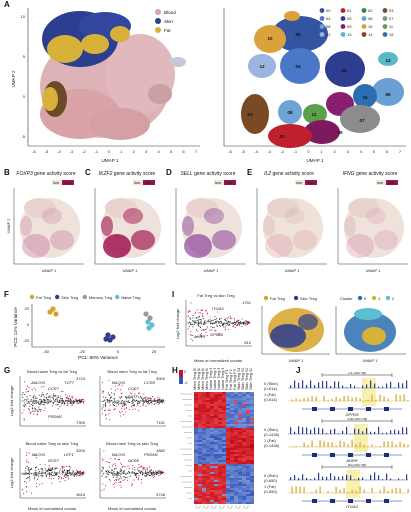 The width and height of the screenshot is (411, 512). What do you see at coordinates (69, 454) in the screenshot?
I see `gene-annotation: LEF1` at bounding box center [69, 454].